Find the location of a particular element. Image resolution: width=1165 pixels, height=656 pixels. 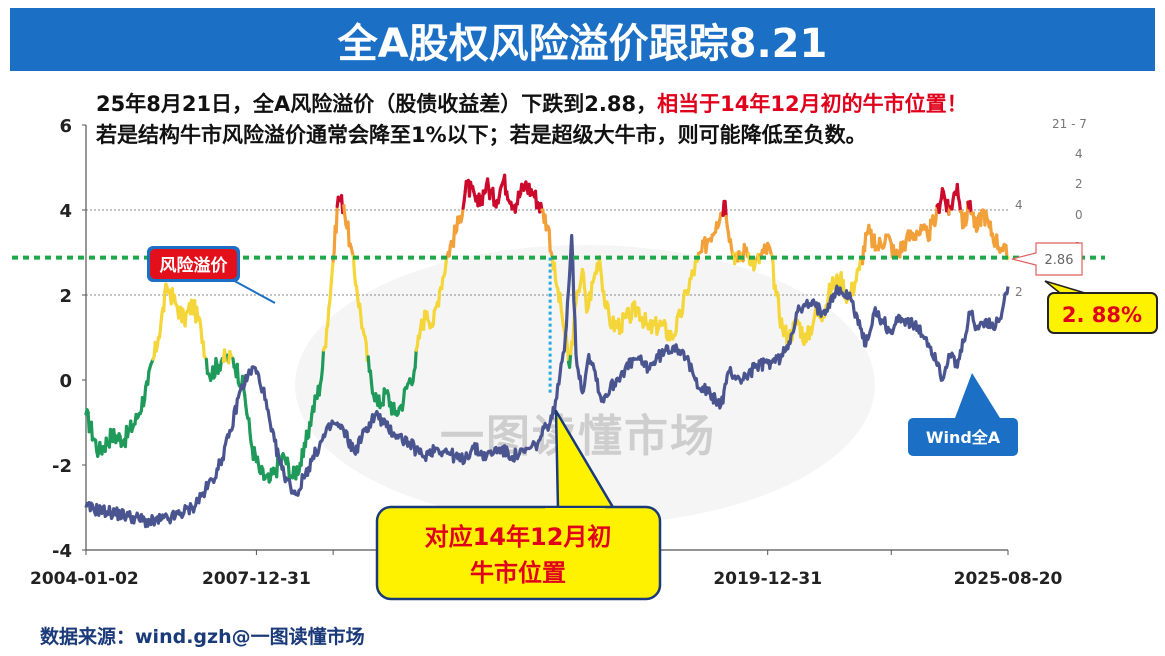

callout-text-line-2: 牛市位置 is located at coordinates (518, 573).